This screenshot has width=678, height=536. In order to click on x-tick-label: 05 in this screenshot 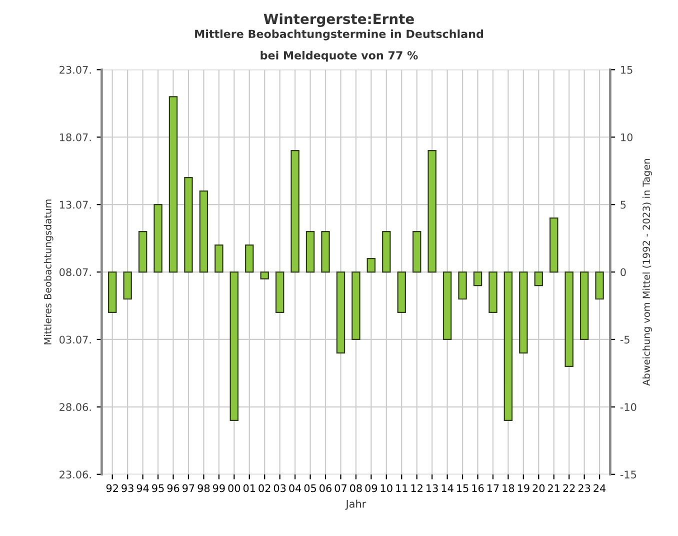, I will do `click(310, 488)`.